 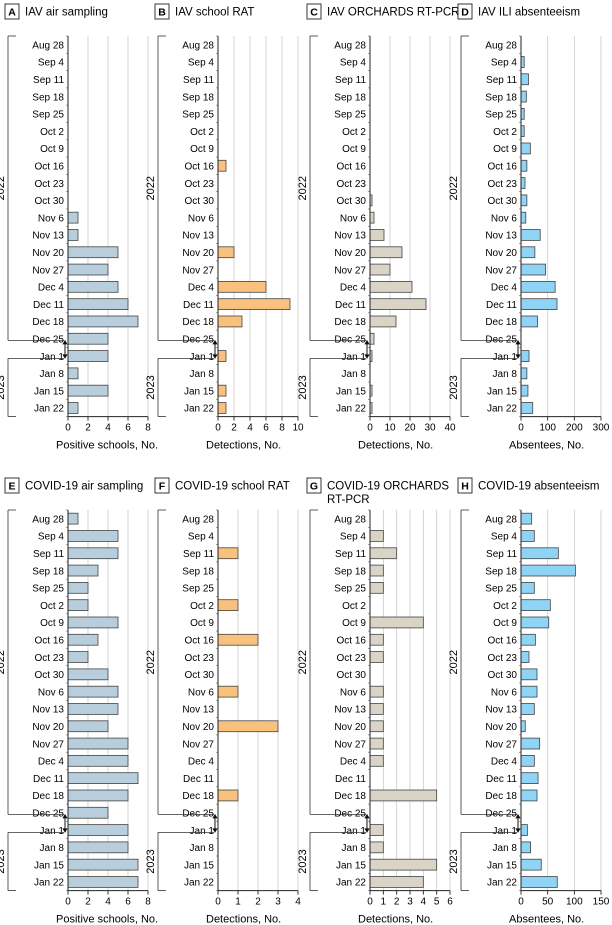 I want to click on category-label: Oct 9, so click(x=52, y=623).